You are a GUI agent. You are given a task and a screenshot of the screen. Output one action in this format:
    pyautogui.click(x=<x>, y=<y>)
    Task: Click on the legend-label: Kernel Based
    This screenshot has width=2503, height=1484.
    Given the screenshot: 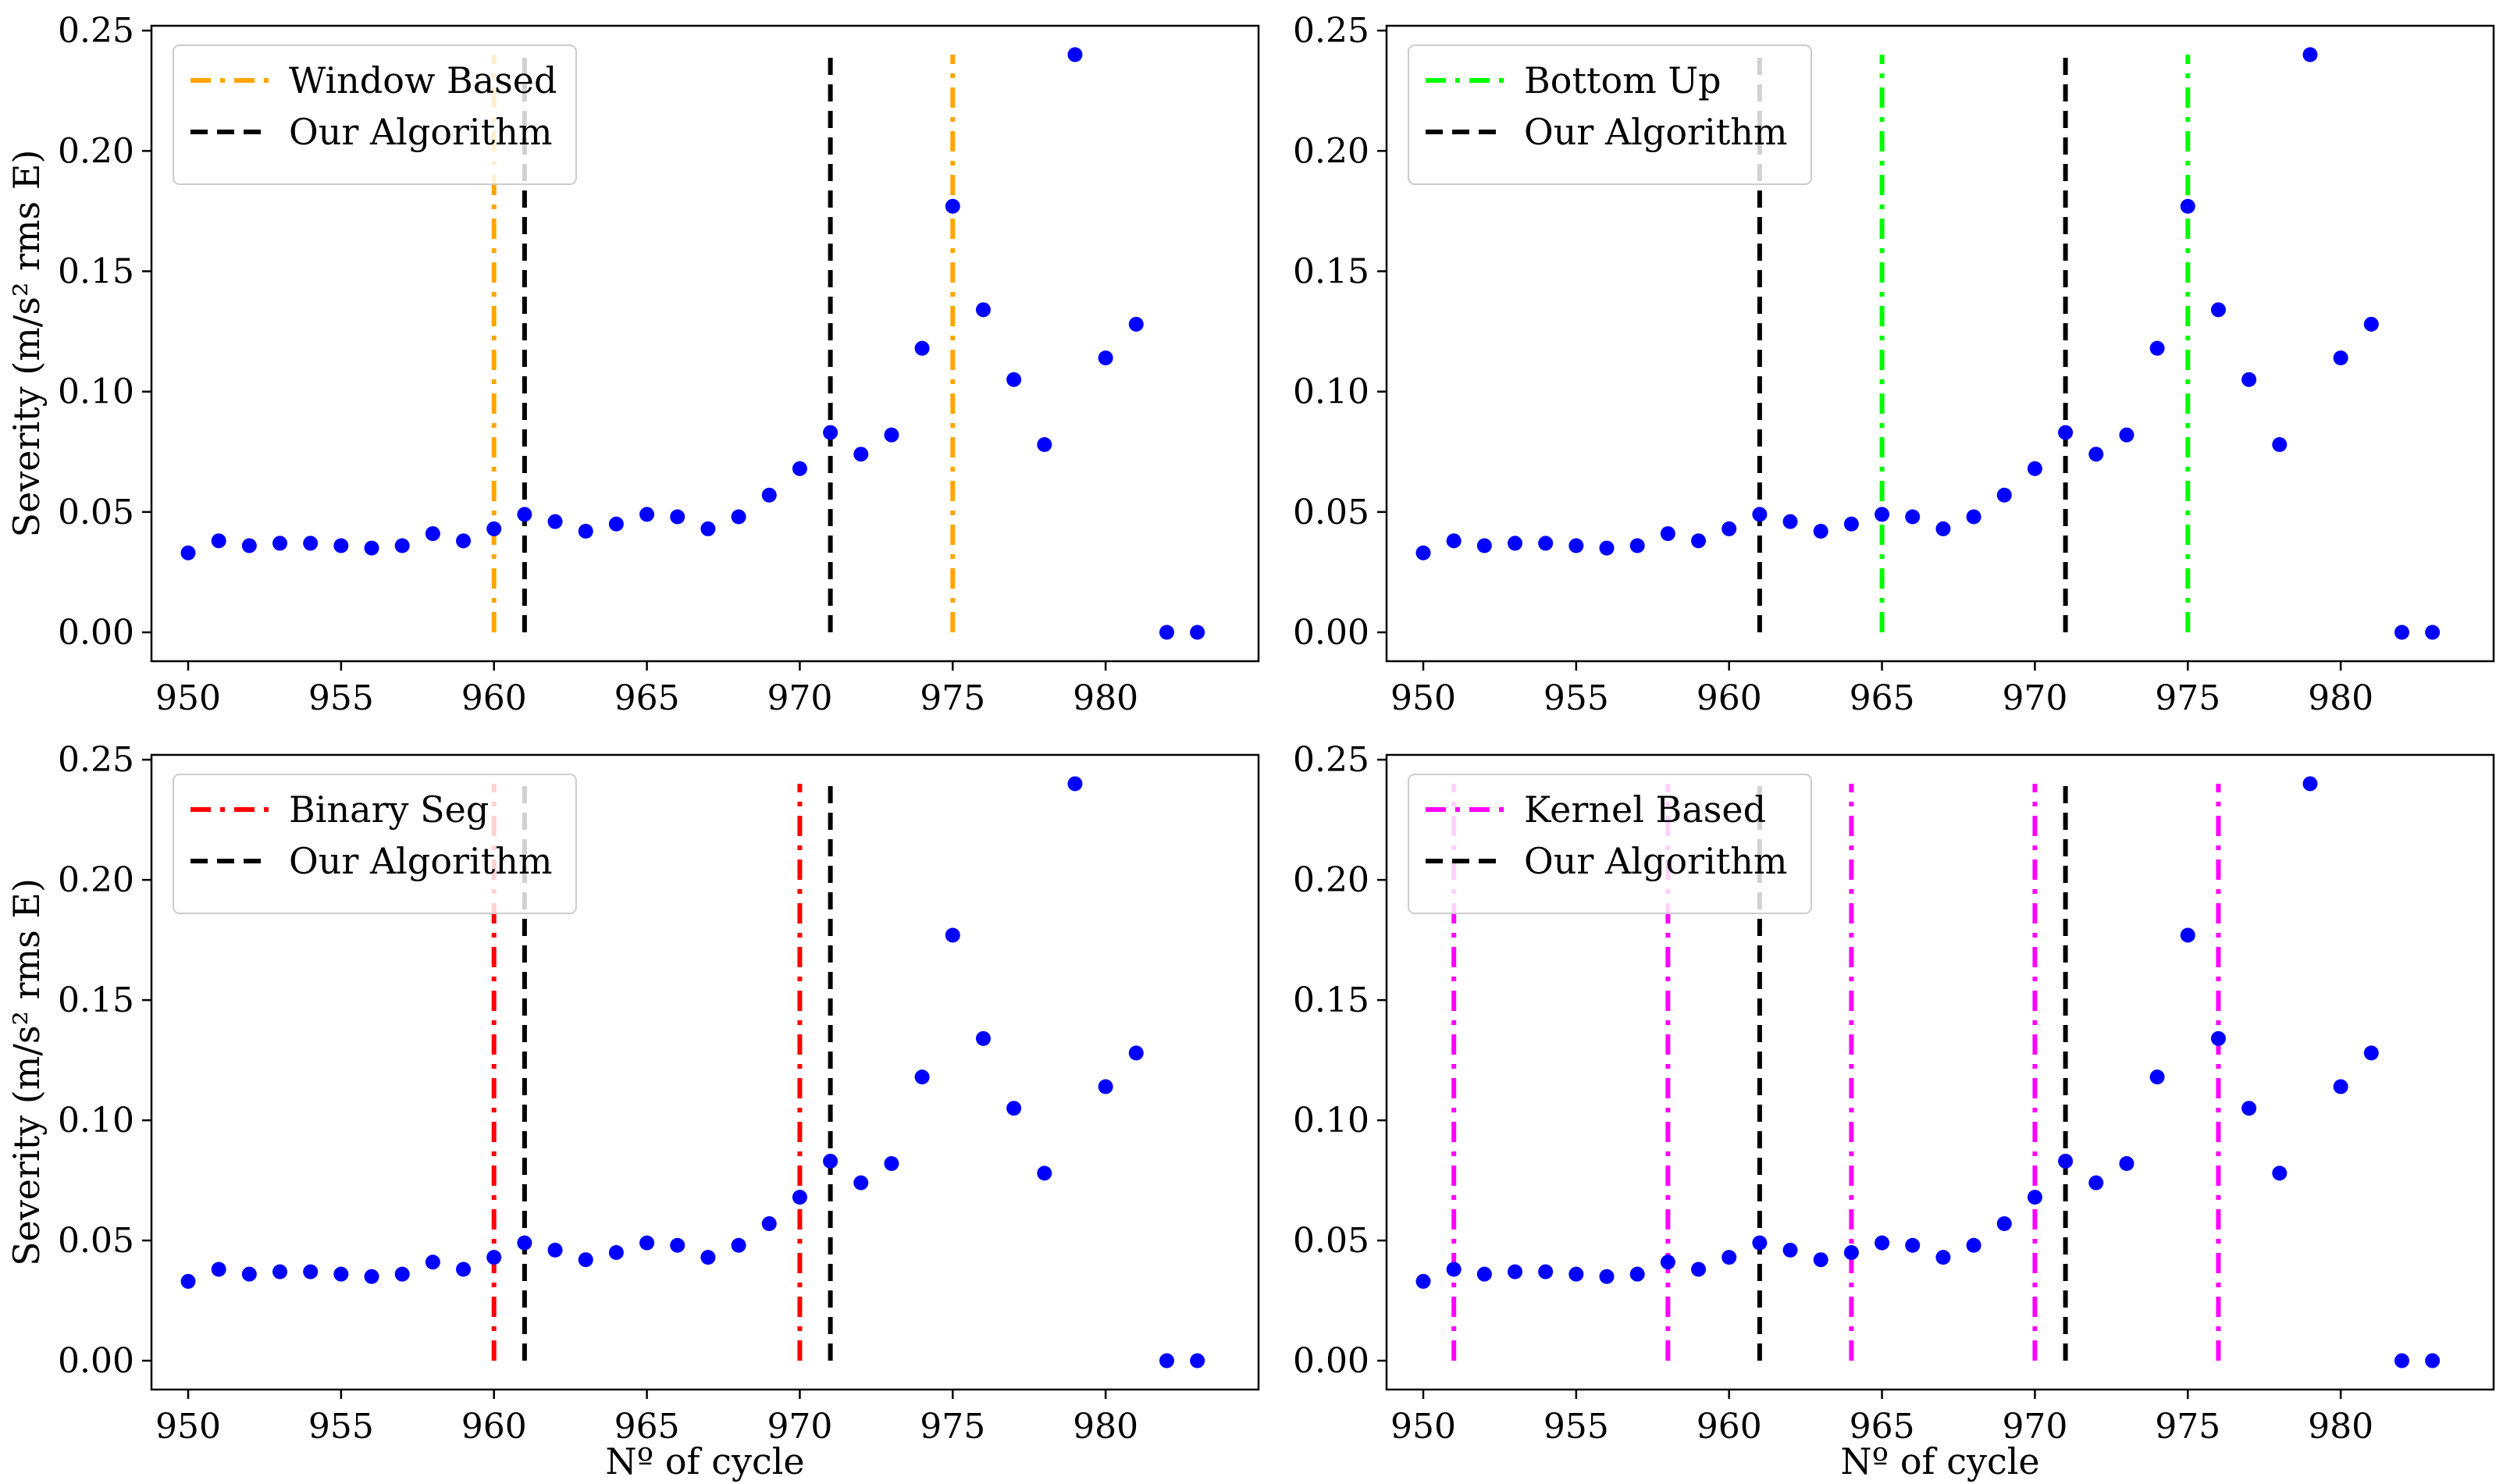 What is the action you would take?
    pyautogui.click(x=1645, y=809)
    